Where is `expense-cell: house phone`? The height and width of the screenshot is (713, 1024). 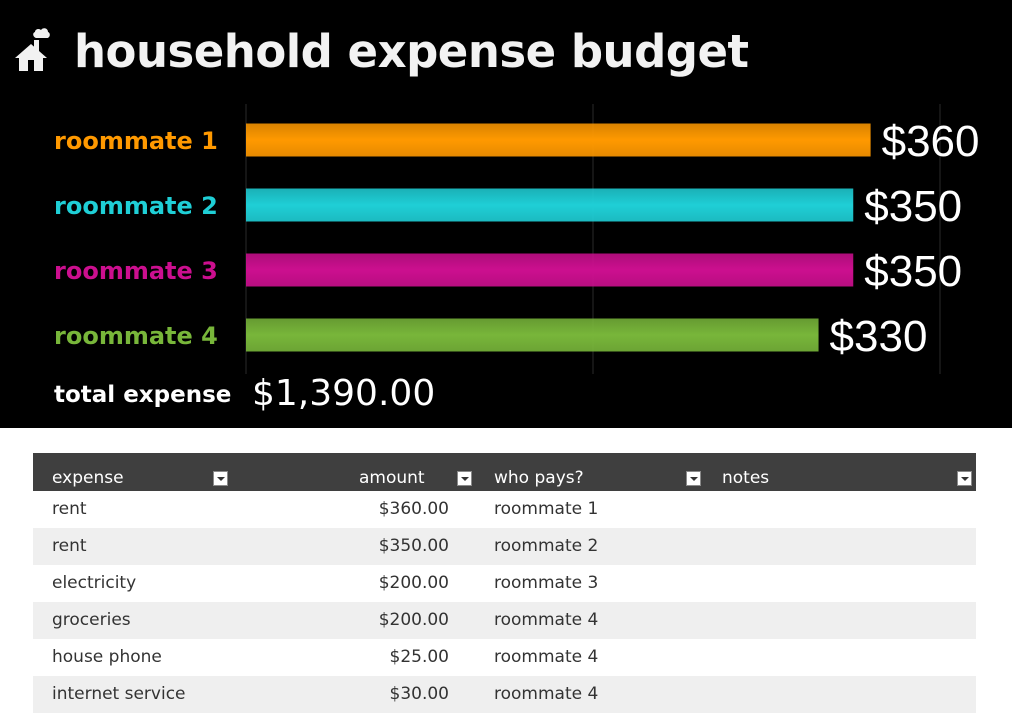
expense-cell: house phone is located at coordinates (107, 657).